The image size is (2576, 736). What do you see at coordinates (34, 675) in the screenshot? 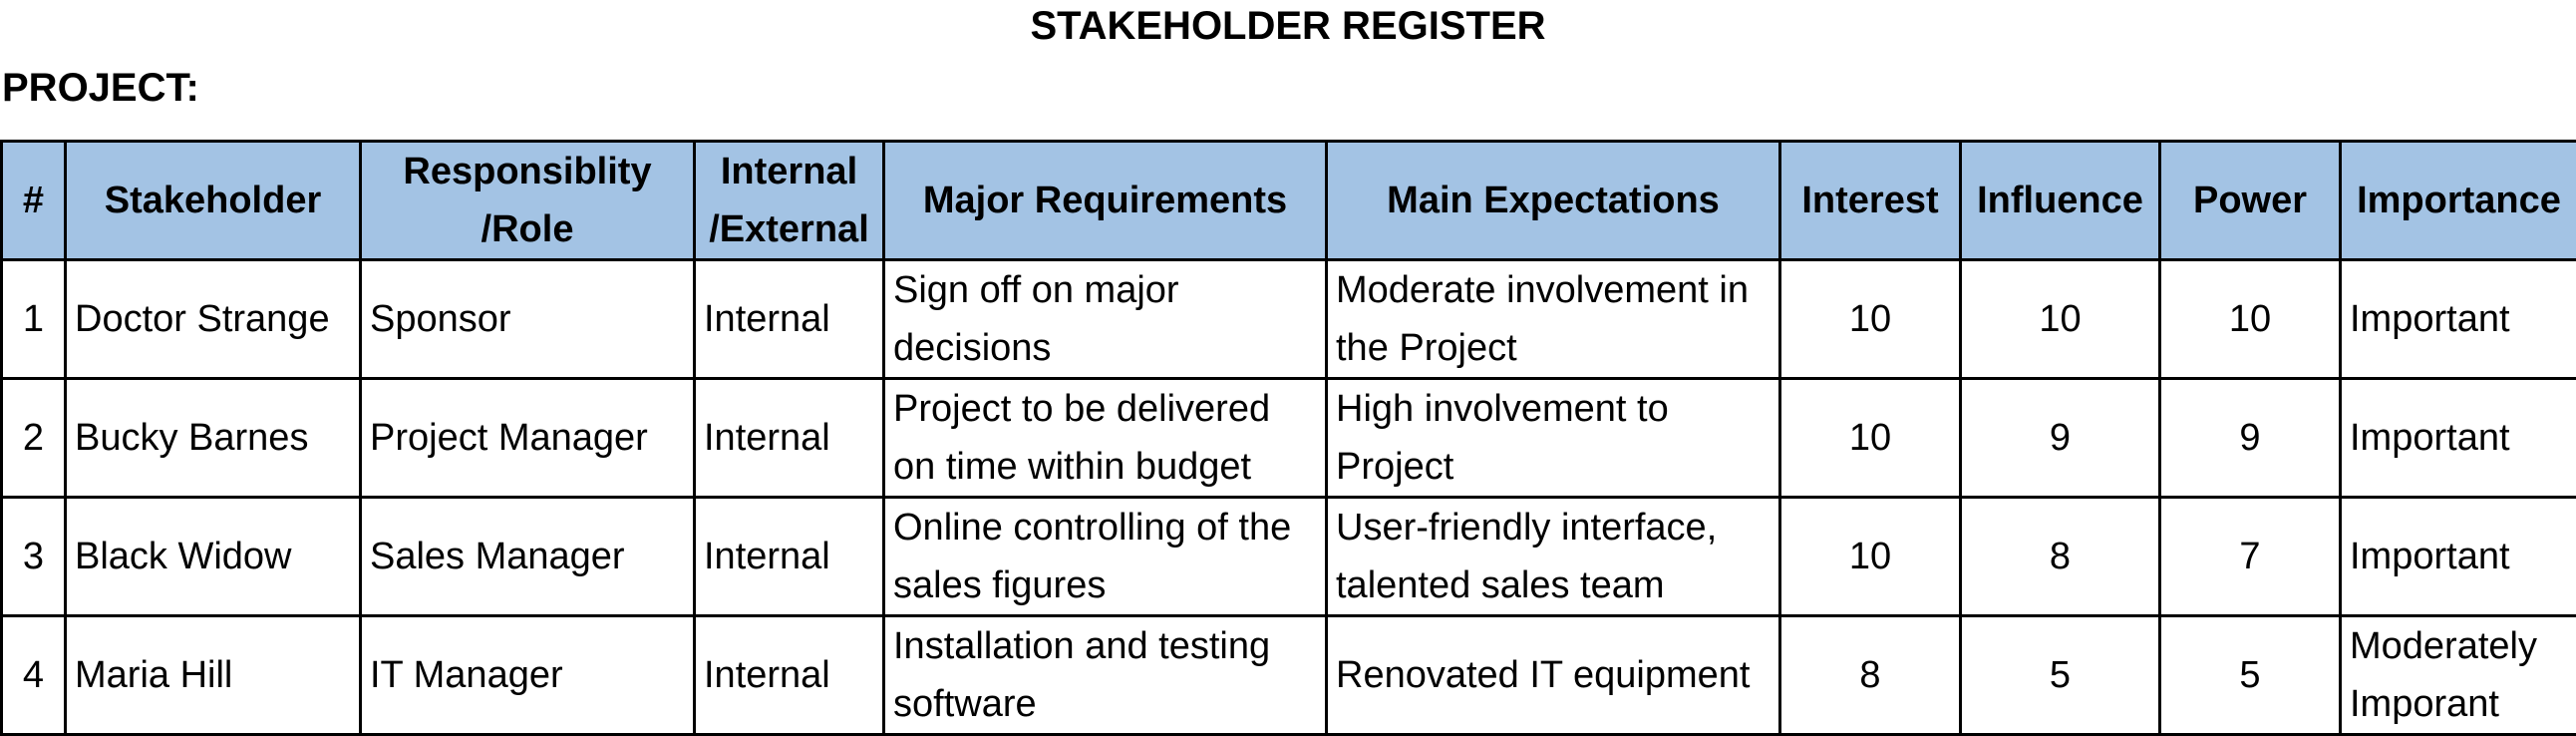
I see `row-number-cell: 4` at bounding box center [34, 675].